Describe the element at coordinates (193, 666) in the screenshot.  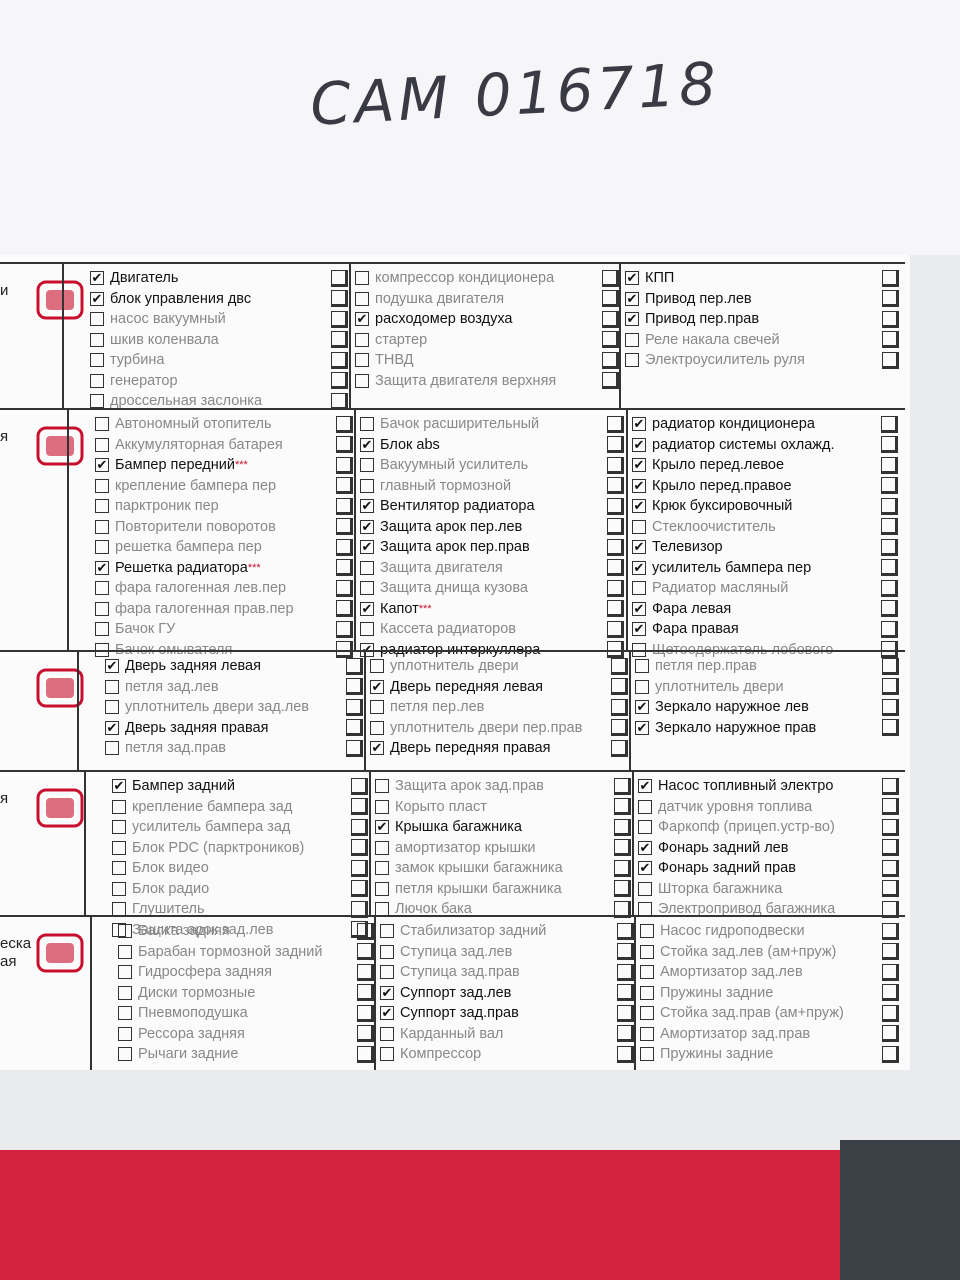
I see `item-text: Дверь задняя левая` at that location.